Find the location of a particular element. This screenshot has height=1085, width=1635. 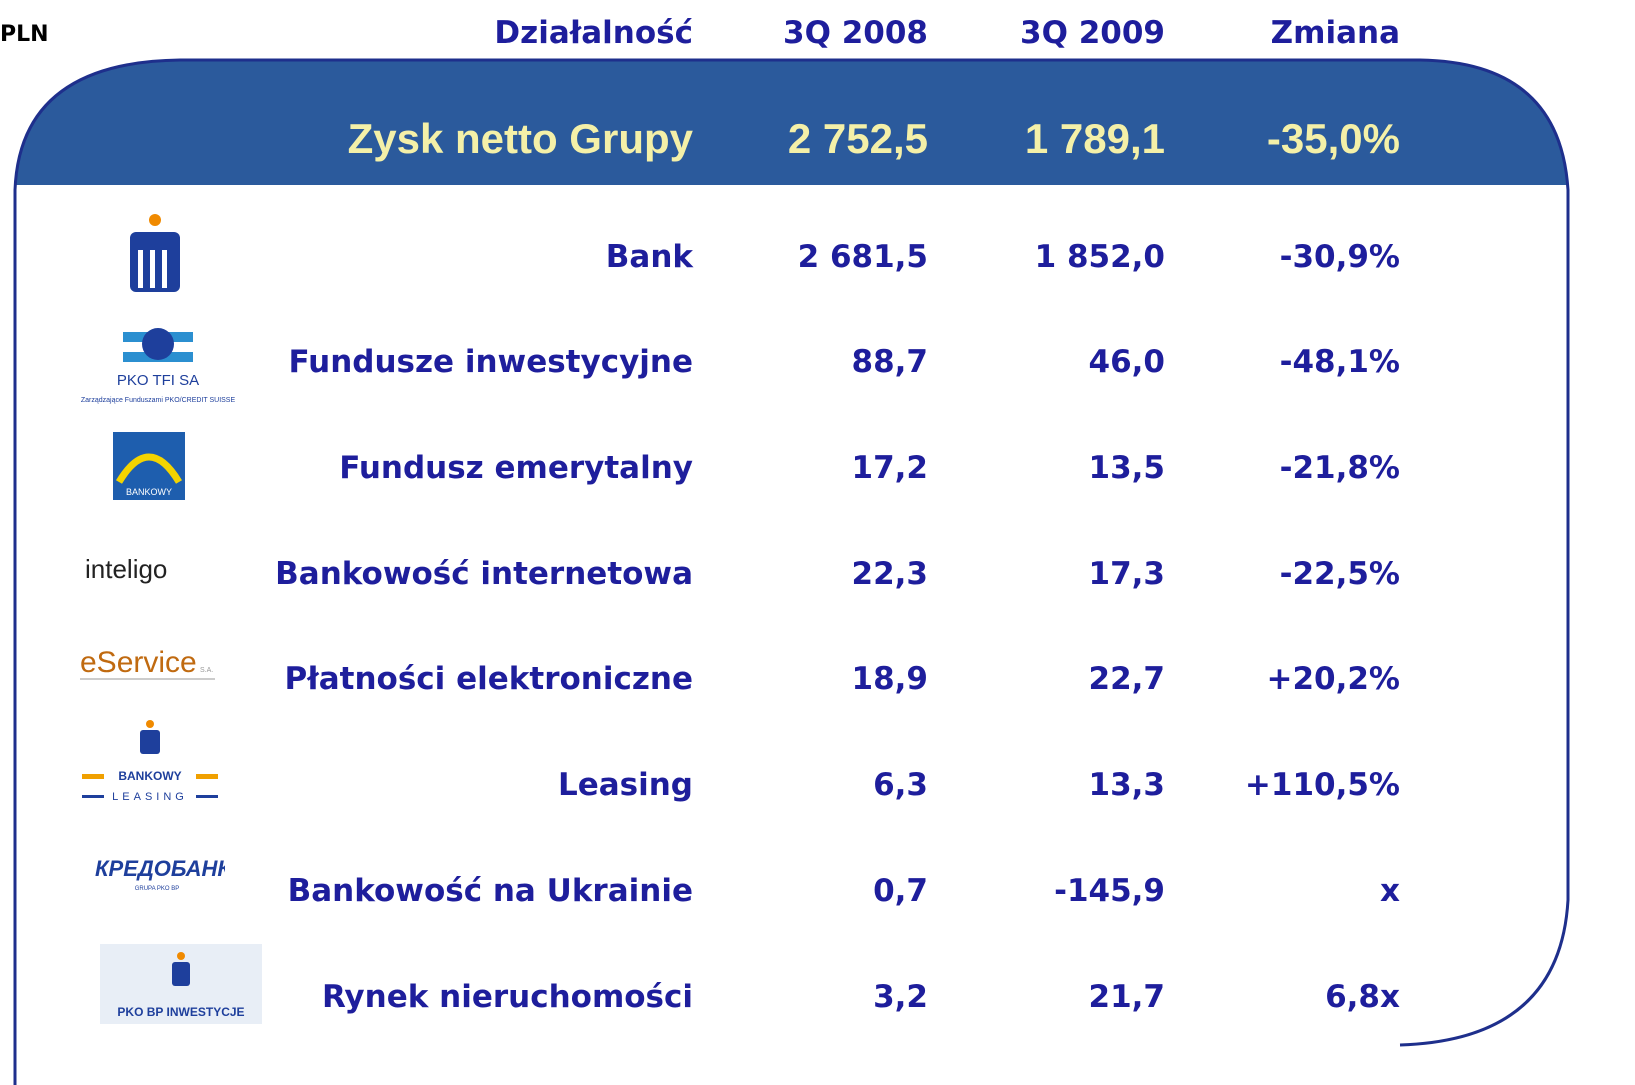

column-header: Działalność is located at coordinates (593, 33).